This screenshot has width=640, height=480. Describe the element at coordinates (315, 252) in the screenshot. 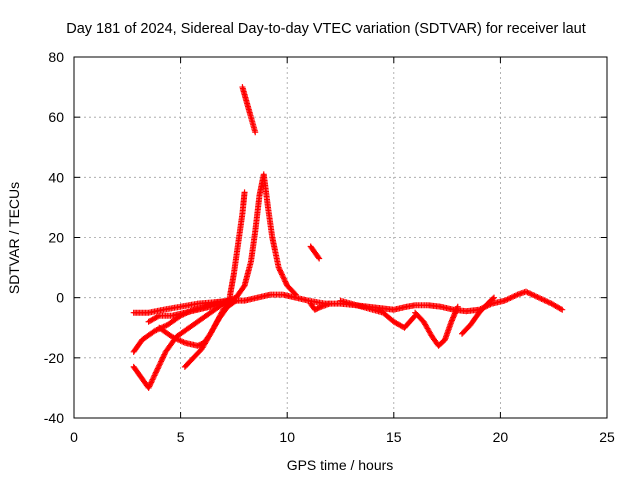

I see `series-trace-high-11h` at that location.